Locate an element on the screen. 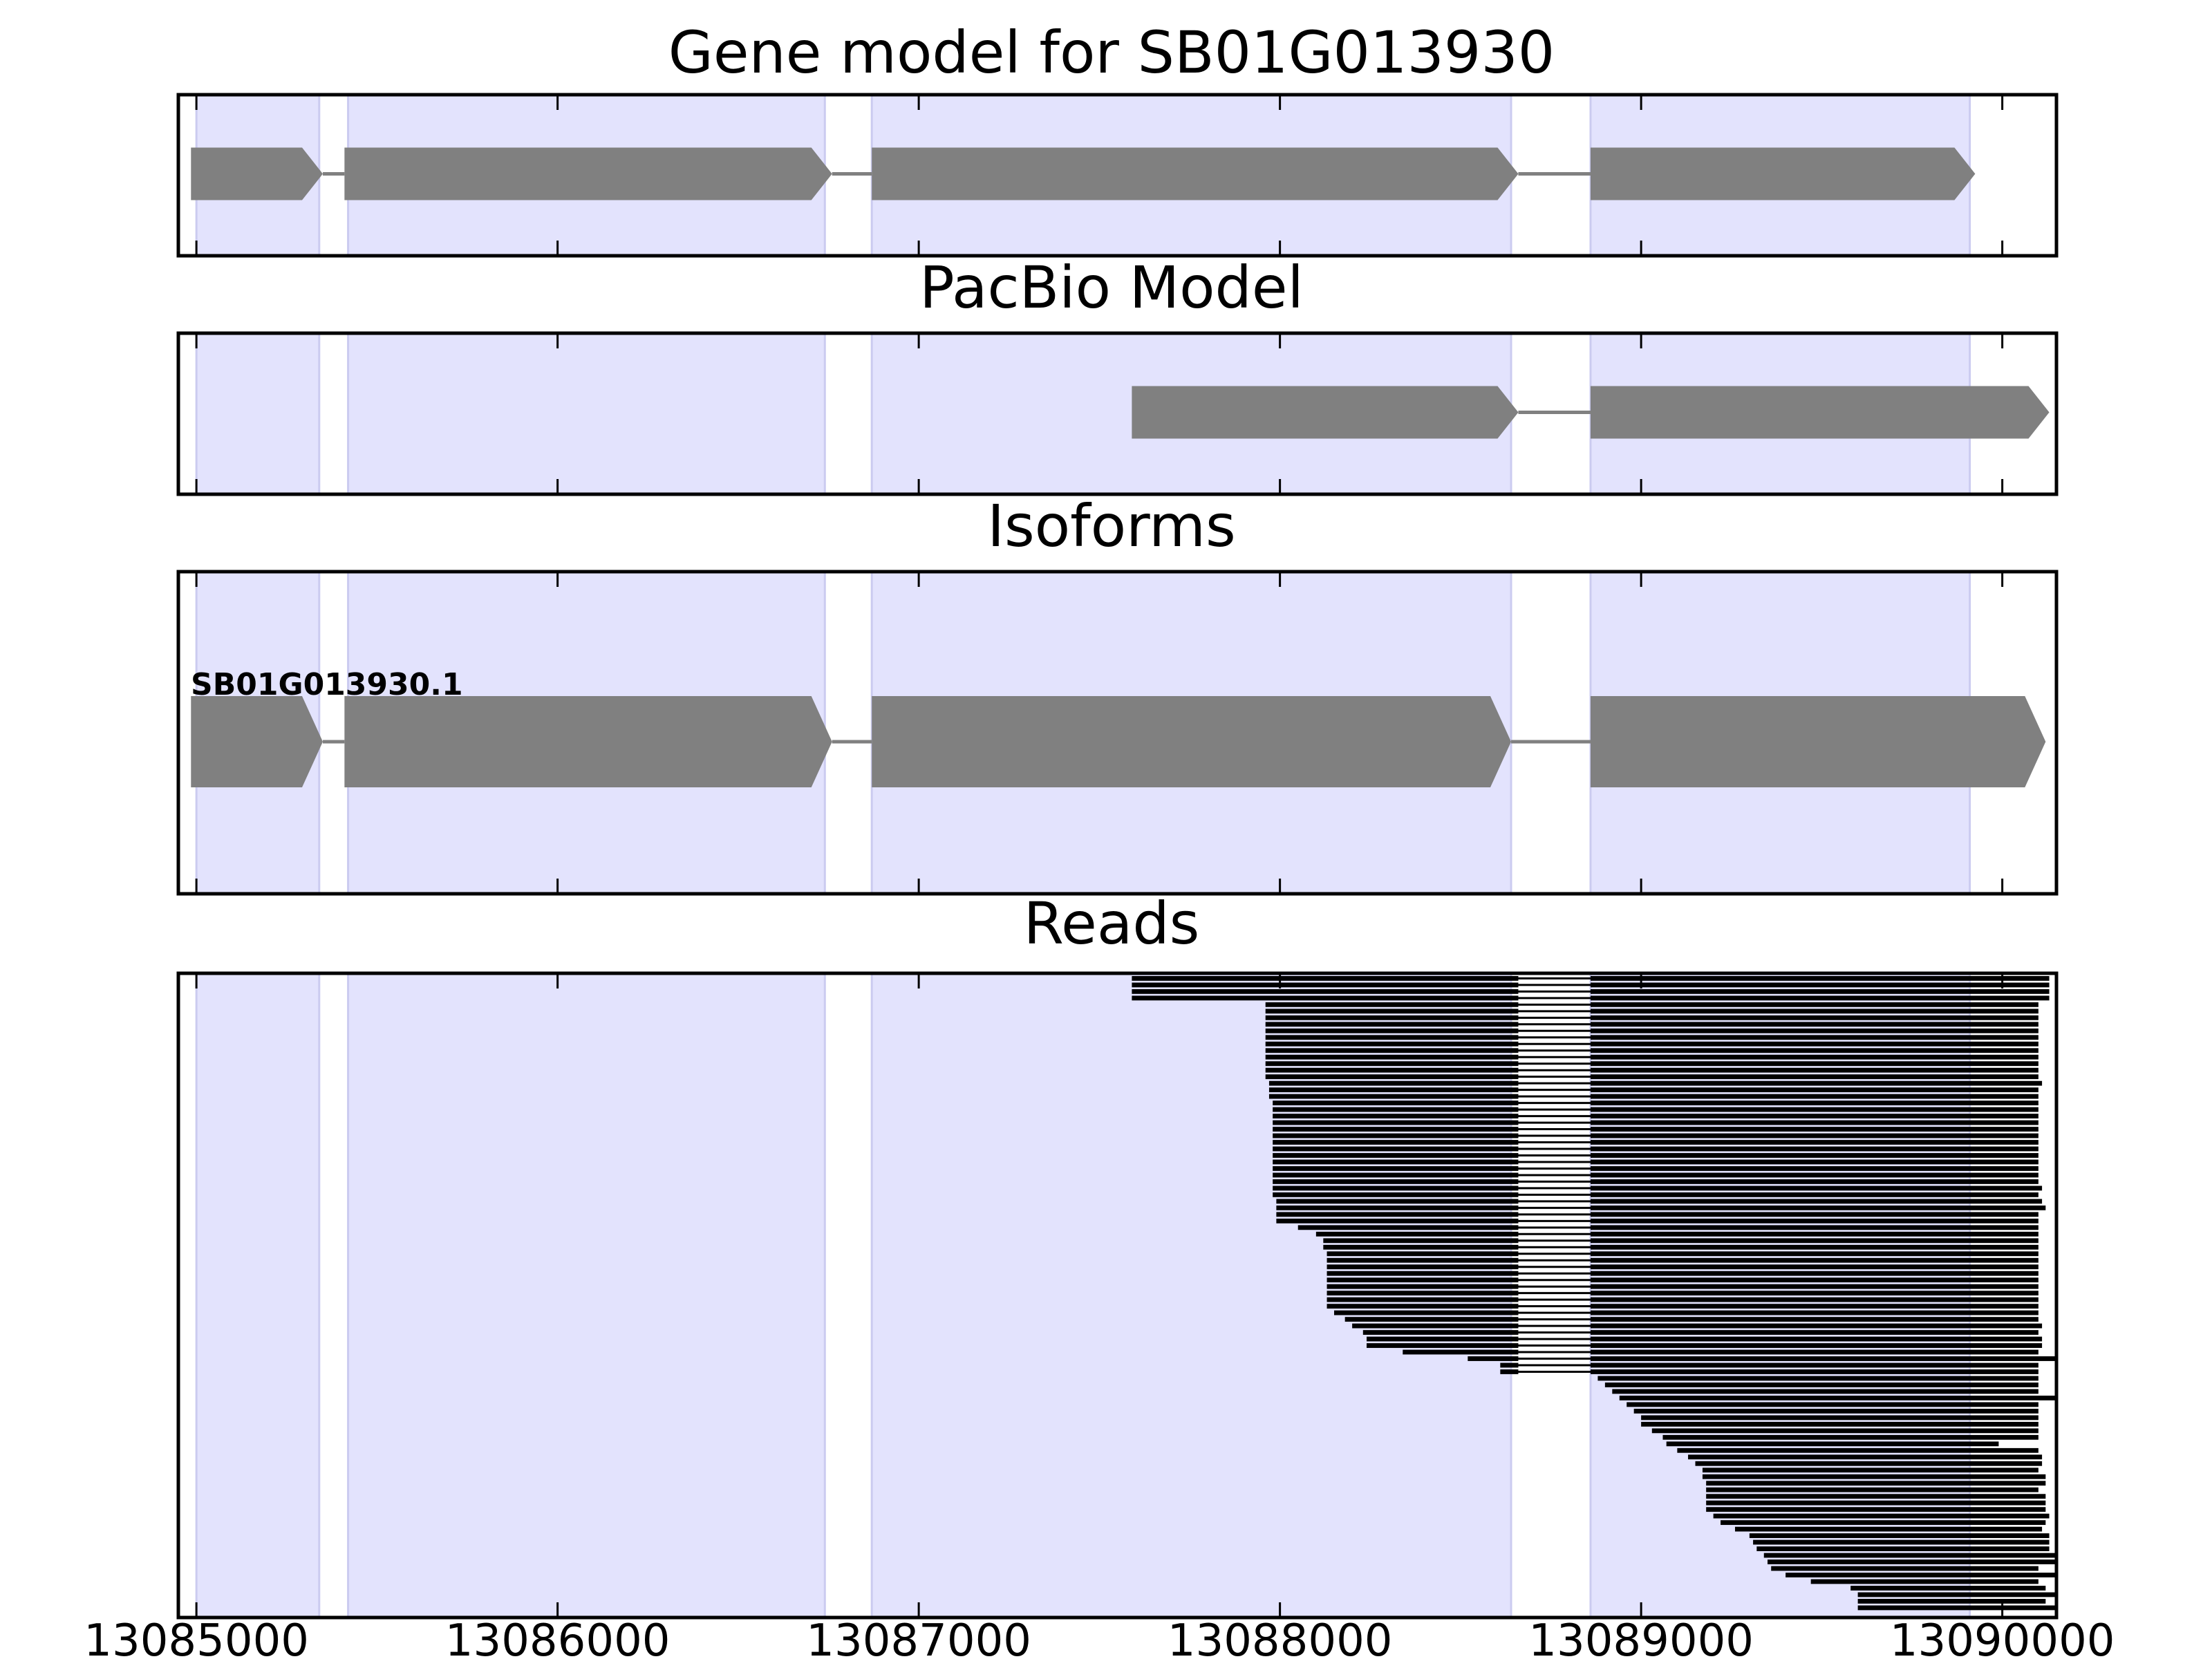 The width and height of the screenshot is (2212, 1659). gene-model-panel is located at coordinates (1117, 175).